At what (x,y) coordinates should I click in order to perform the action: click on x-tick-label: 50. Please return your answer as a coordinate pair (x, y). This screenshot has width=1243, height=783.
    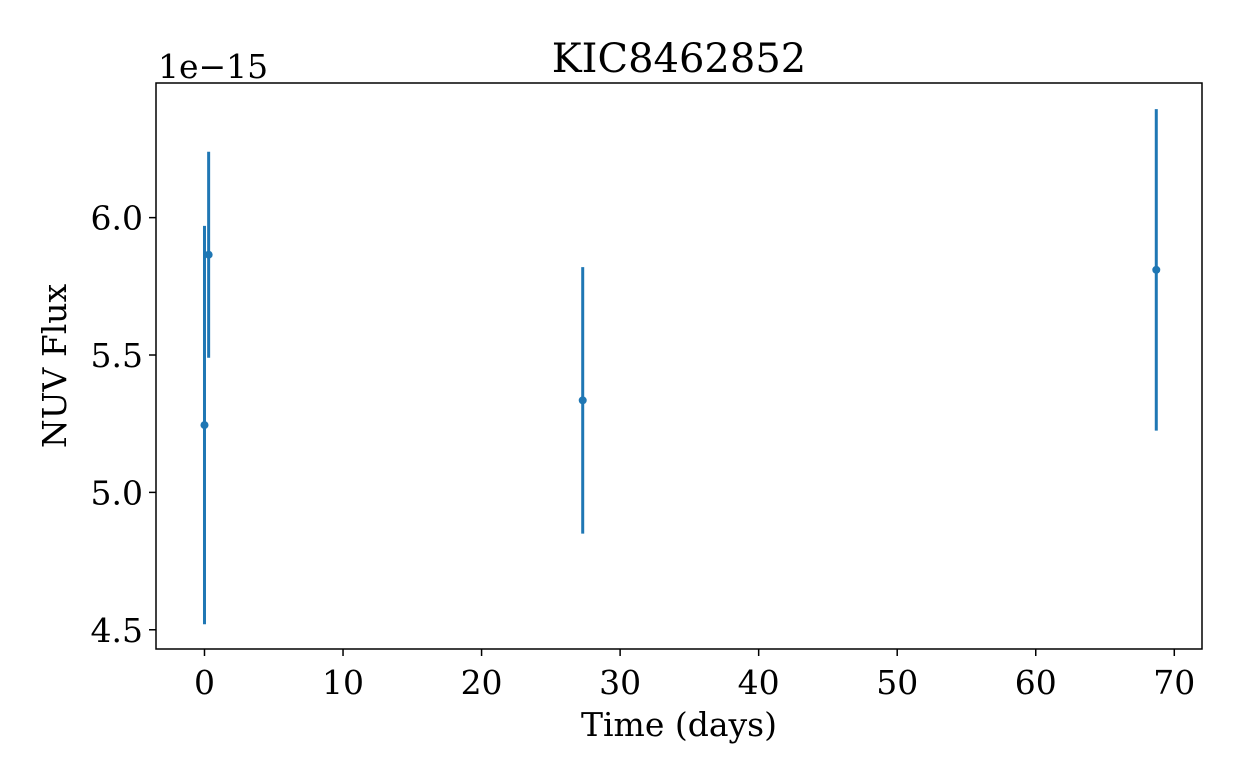
    Looking at the image, I should click on (897, 682).